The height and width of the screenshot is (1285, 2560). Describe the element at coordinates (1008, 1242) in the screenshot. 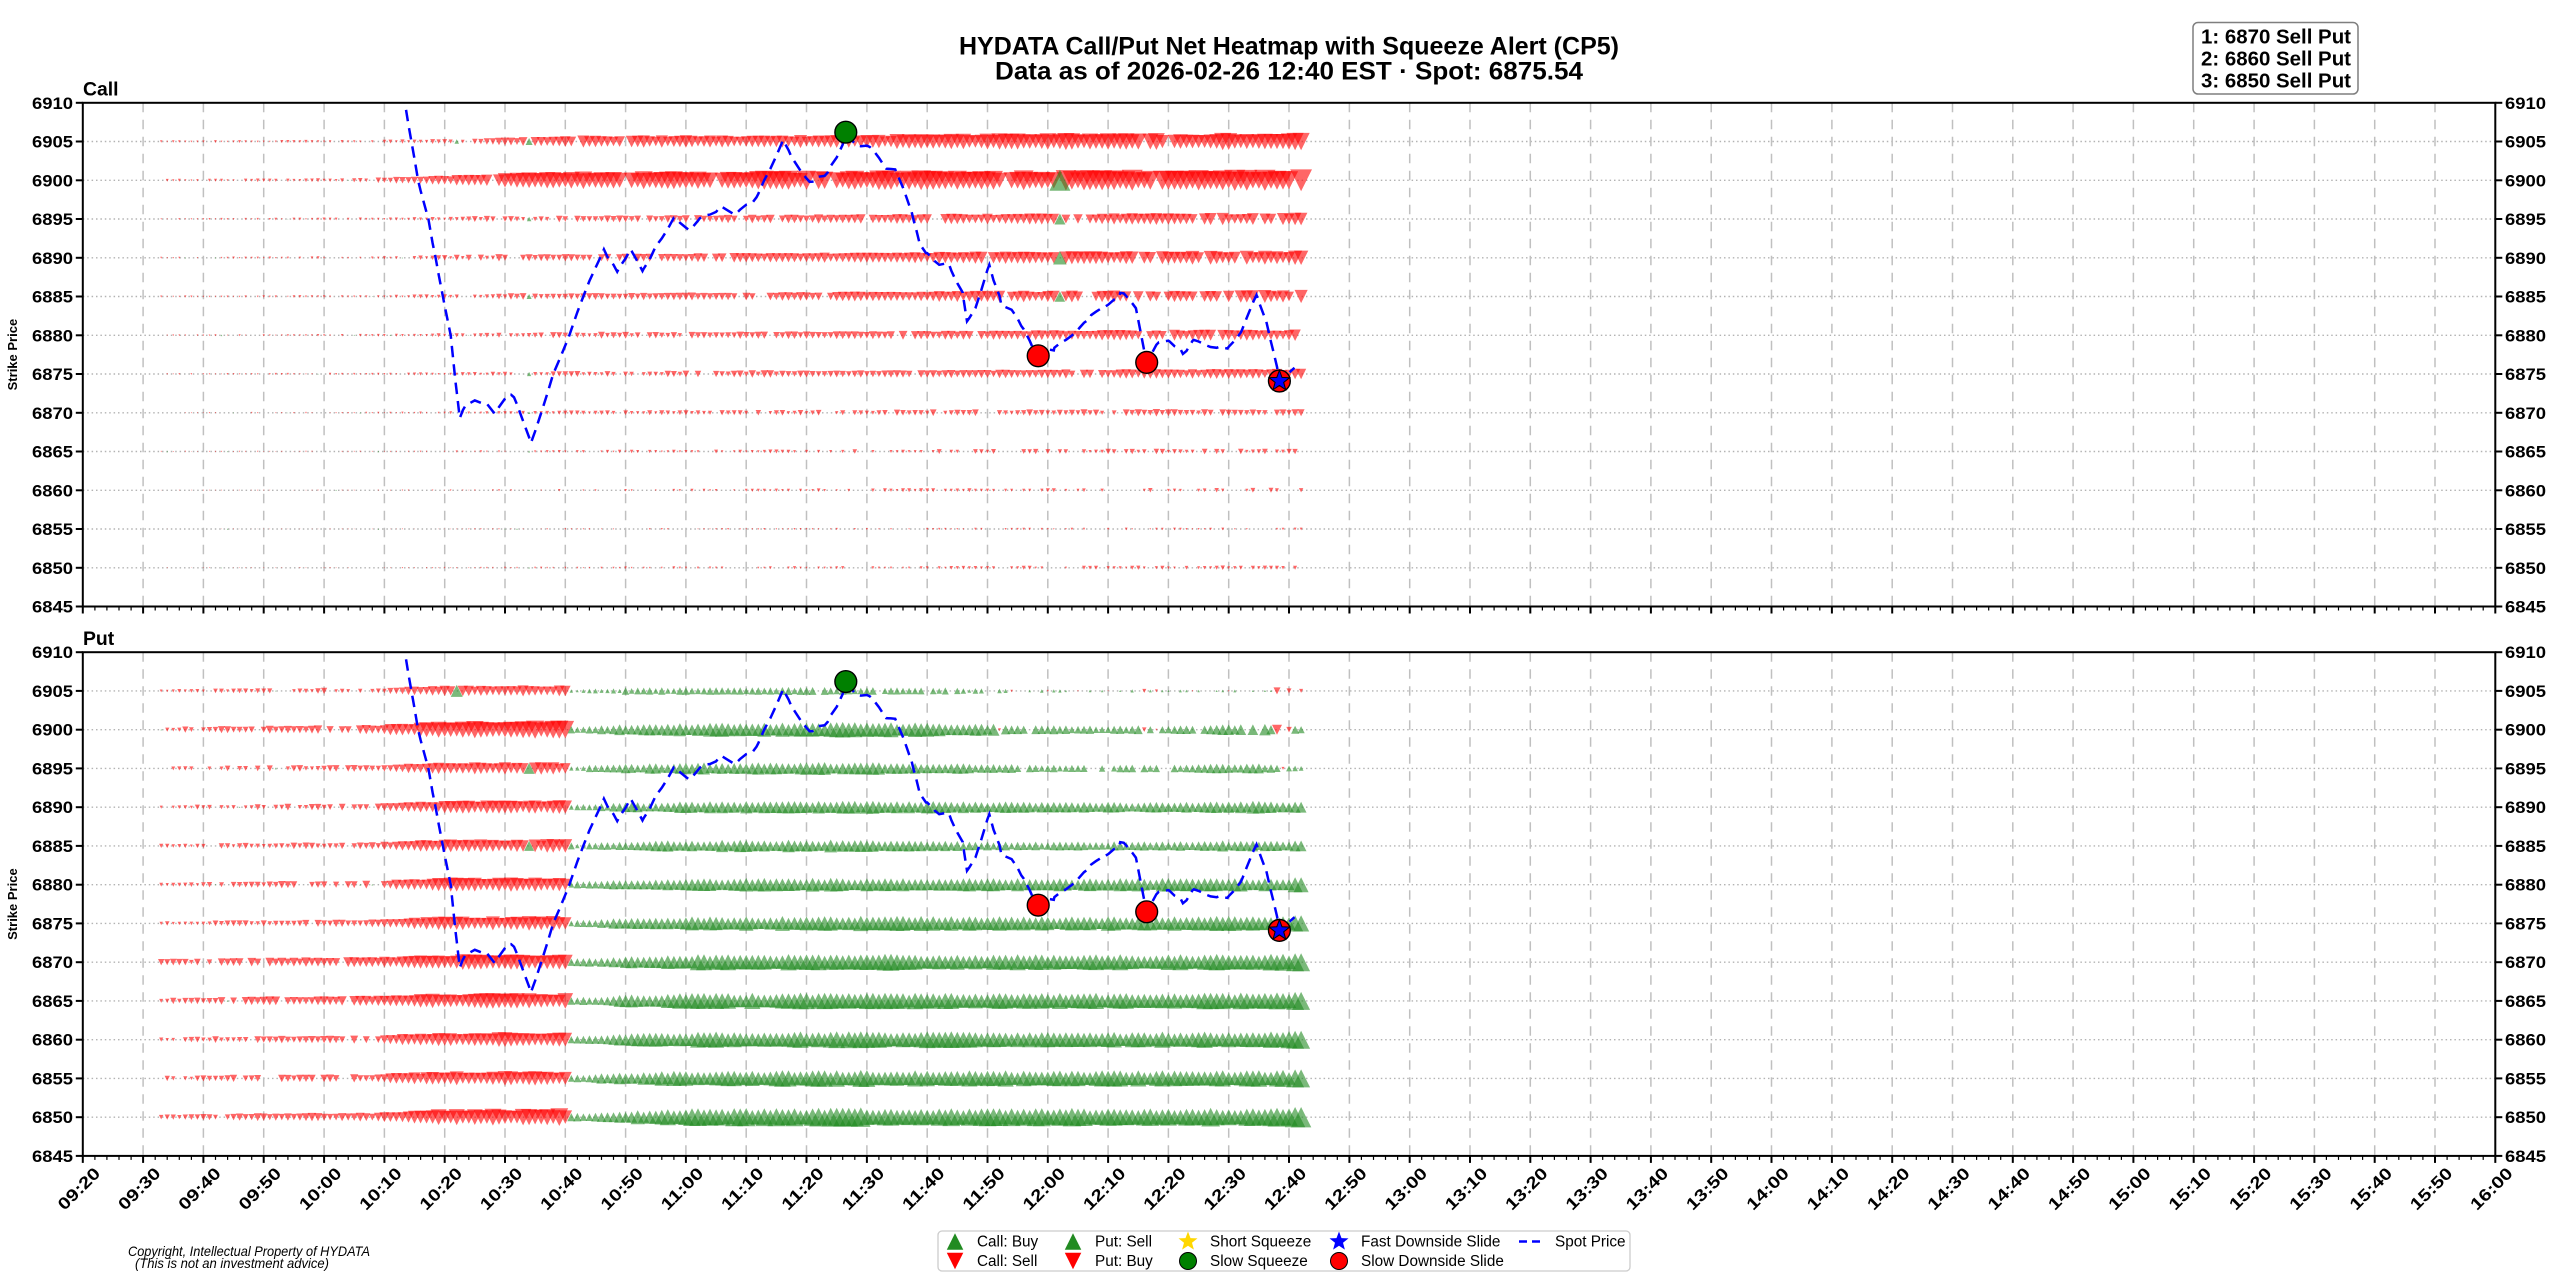

I see `svg-text: Call: Buy` at that location.